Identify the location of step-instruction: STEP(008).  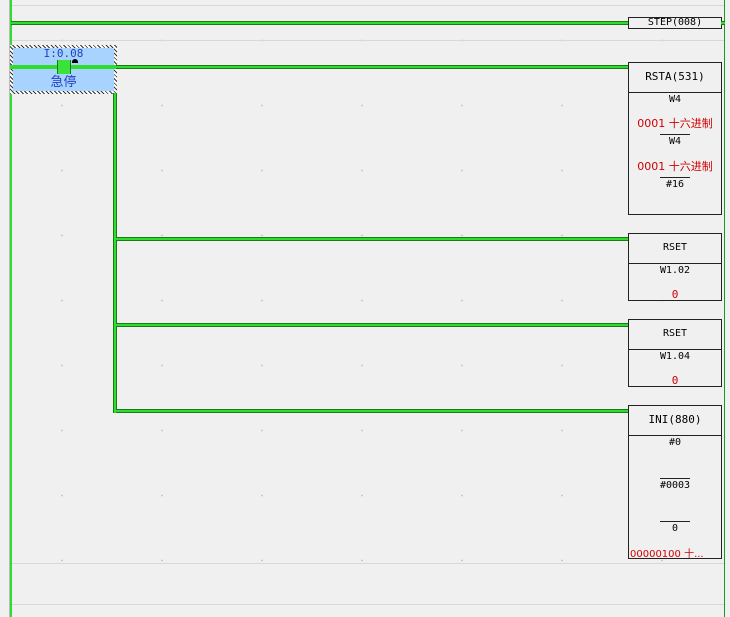
(675, 23).